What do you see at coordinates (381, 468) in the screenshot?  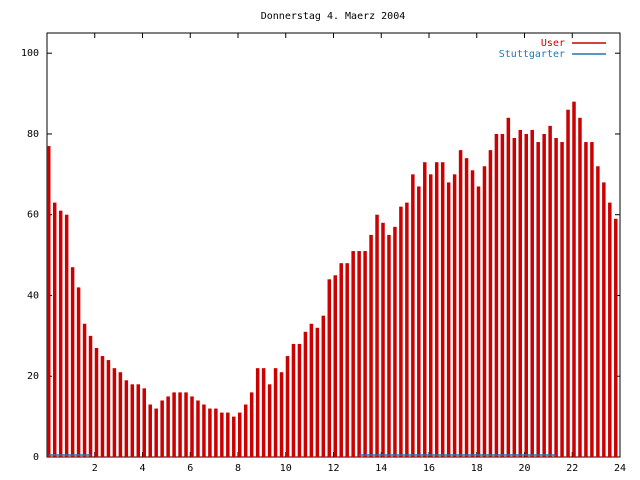 I see `x-tick-label: 14` at bounding box center [381, 468].